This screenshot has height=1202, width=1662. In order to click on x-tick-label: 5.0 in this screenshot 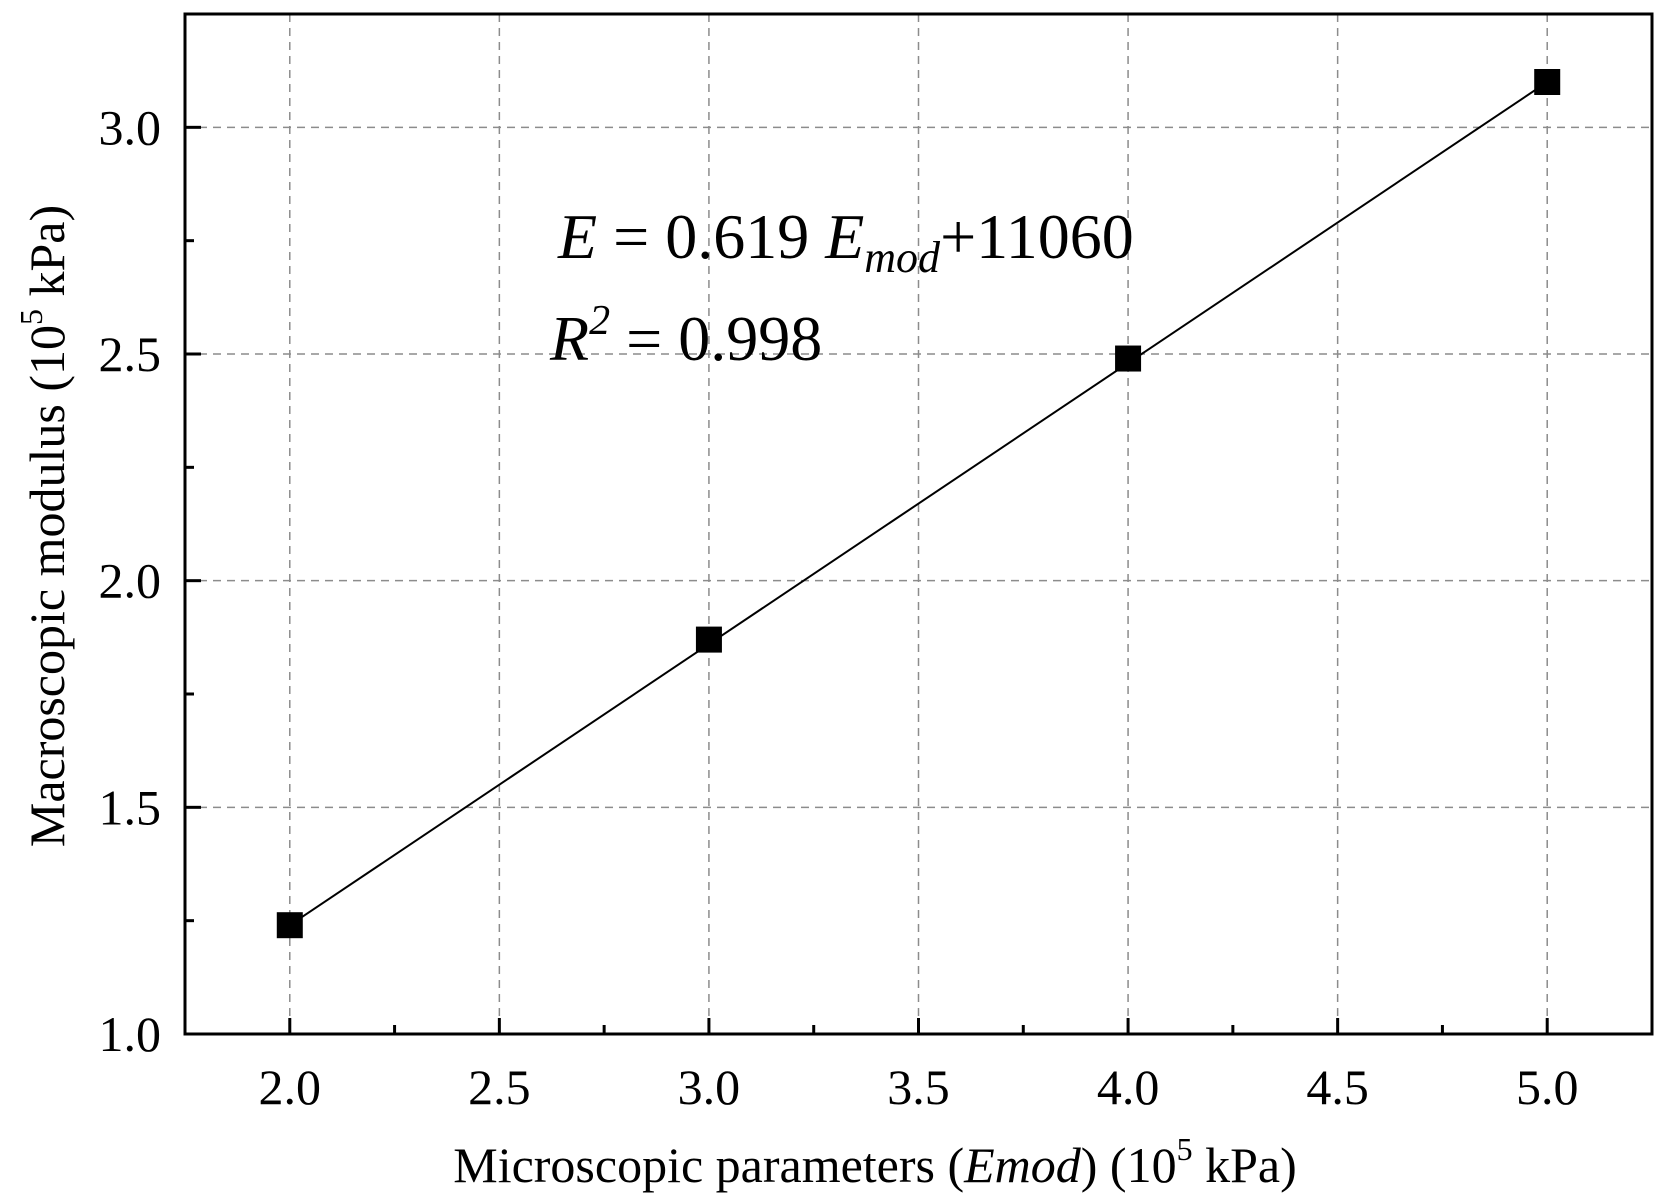, I will do `click(1547, 1087)`.